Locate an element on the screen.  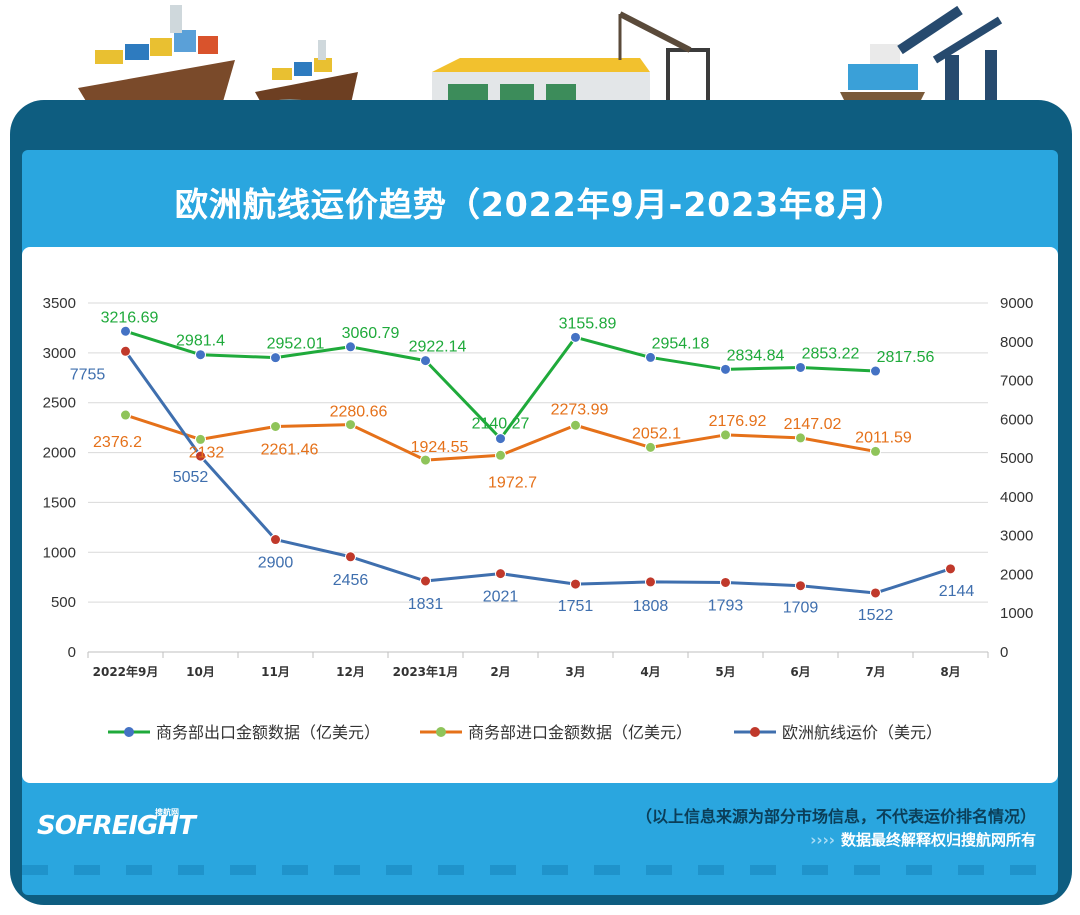
footer-rights-note: ›››› 数据最终解释权归搜航网所有 is located at coordinates (923, 839).